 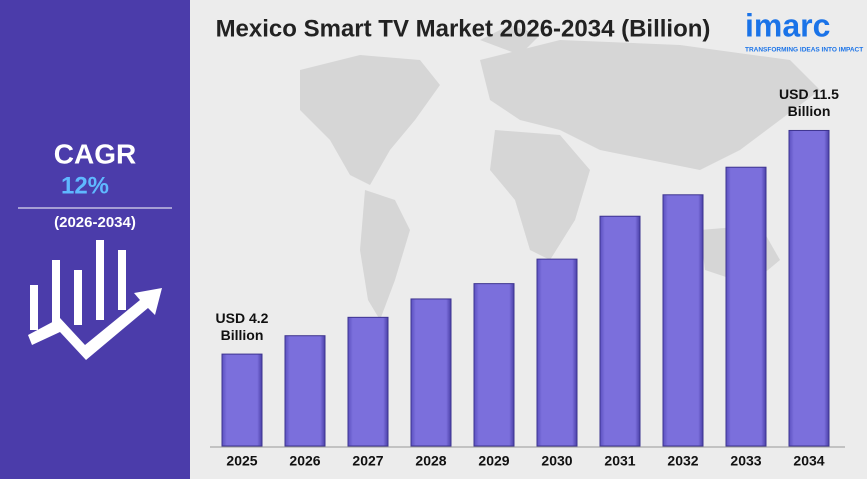 I want to click on cagr-label: CAGR, so click(x=95, y=153).